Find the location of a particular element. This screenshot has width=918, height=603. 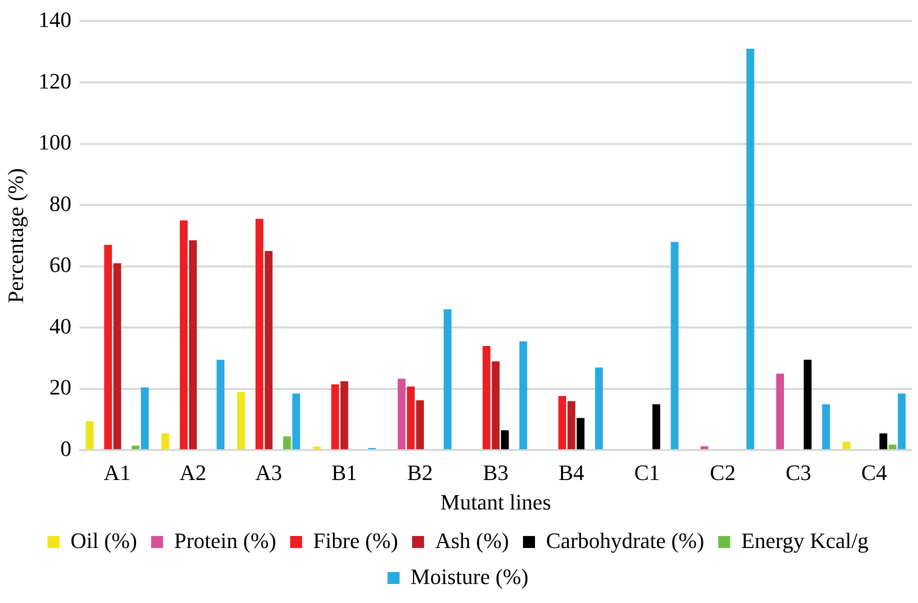

legend-label: Protein (%) is located at coordinates (225, 540).